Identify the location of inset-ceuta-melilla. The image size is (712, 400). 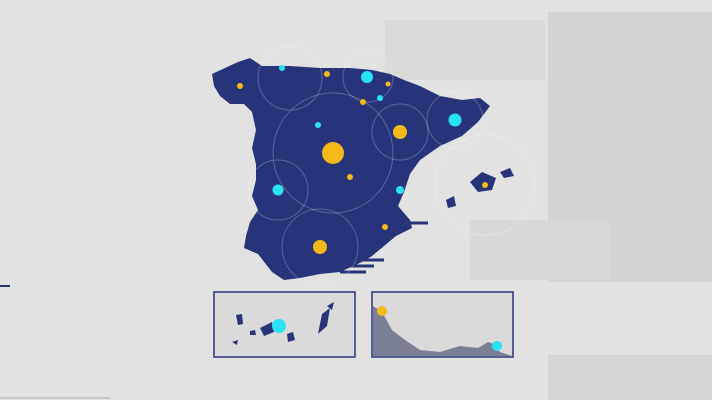
(442, 324).